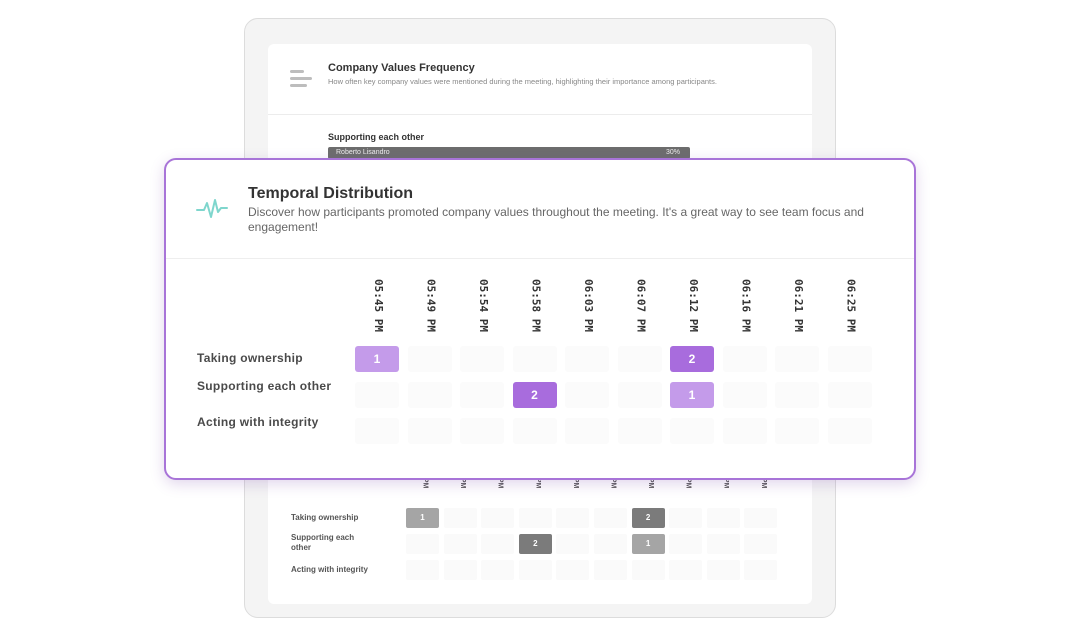 This screenshot has height=638, width=1080. I want to click on time-label: 06:03 PM, so click(588, 305).